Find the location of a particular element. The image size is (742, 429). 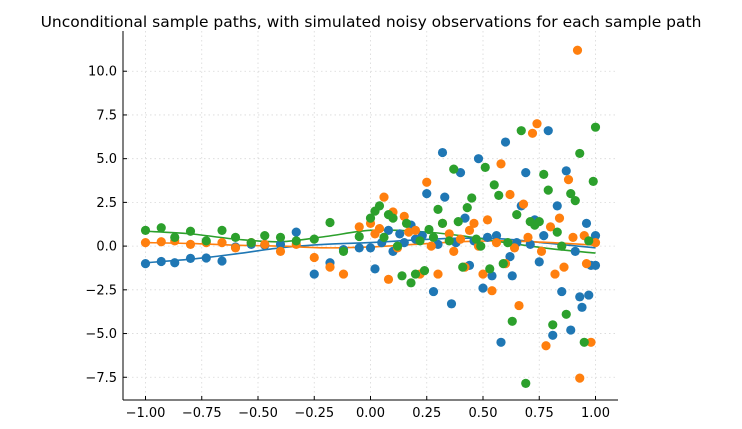

y-tick-label: 10.0 is located at coordinates (102, 72).